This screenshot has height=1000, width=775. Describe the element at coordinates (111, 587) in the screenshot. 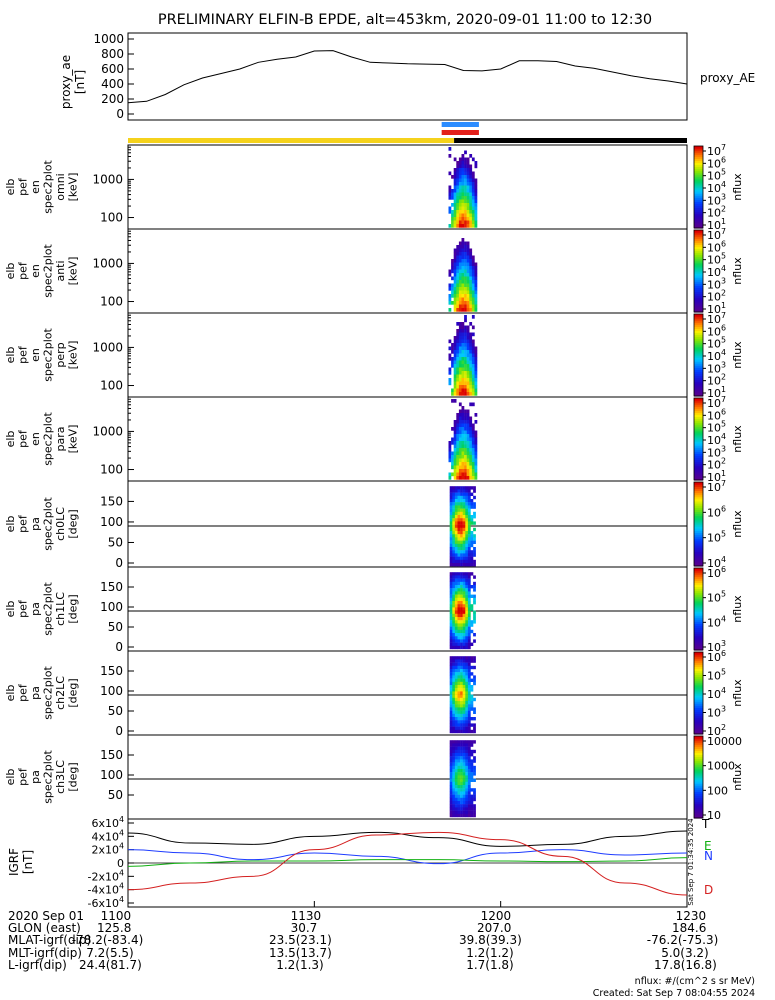

I see `ytick-label: 150` at that location.